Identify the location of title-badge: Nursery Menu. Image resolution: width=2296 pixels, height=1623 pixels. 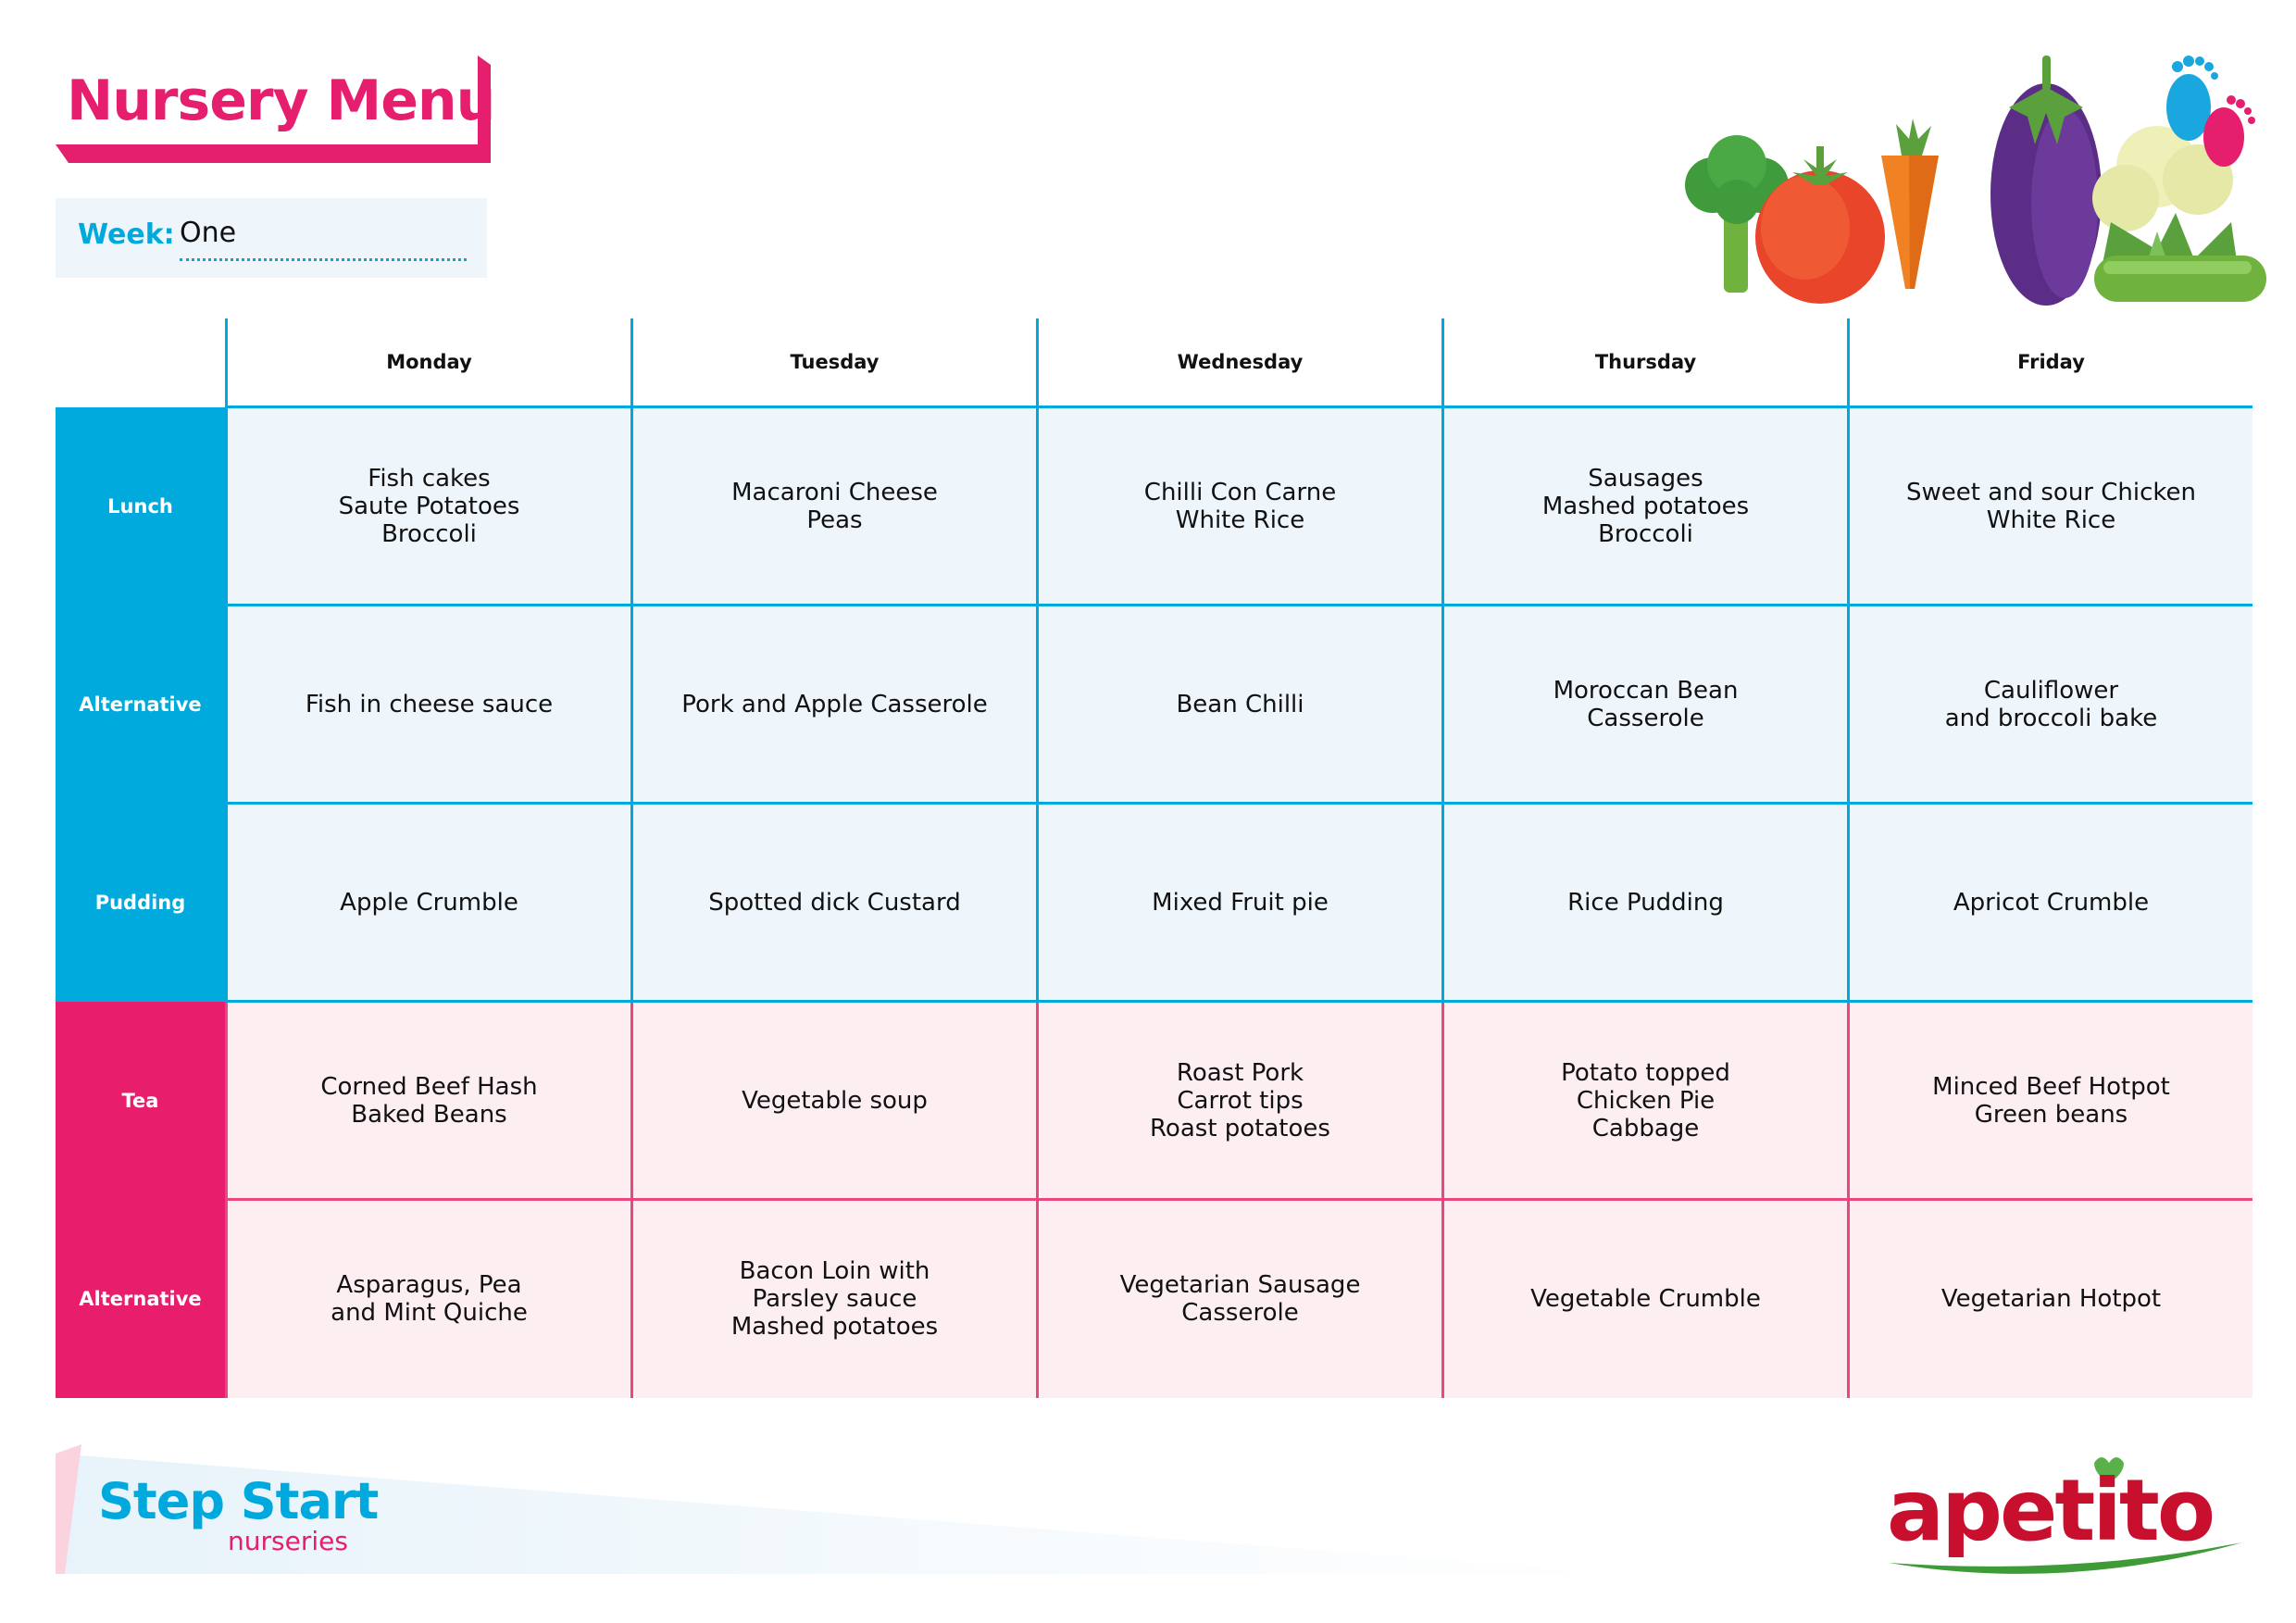
(275, 109).